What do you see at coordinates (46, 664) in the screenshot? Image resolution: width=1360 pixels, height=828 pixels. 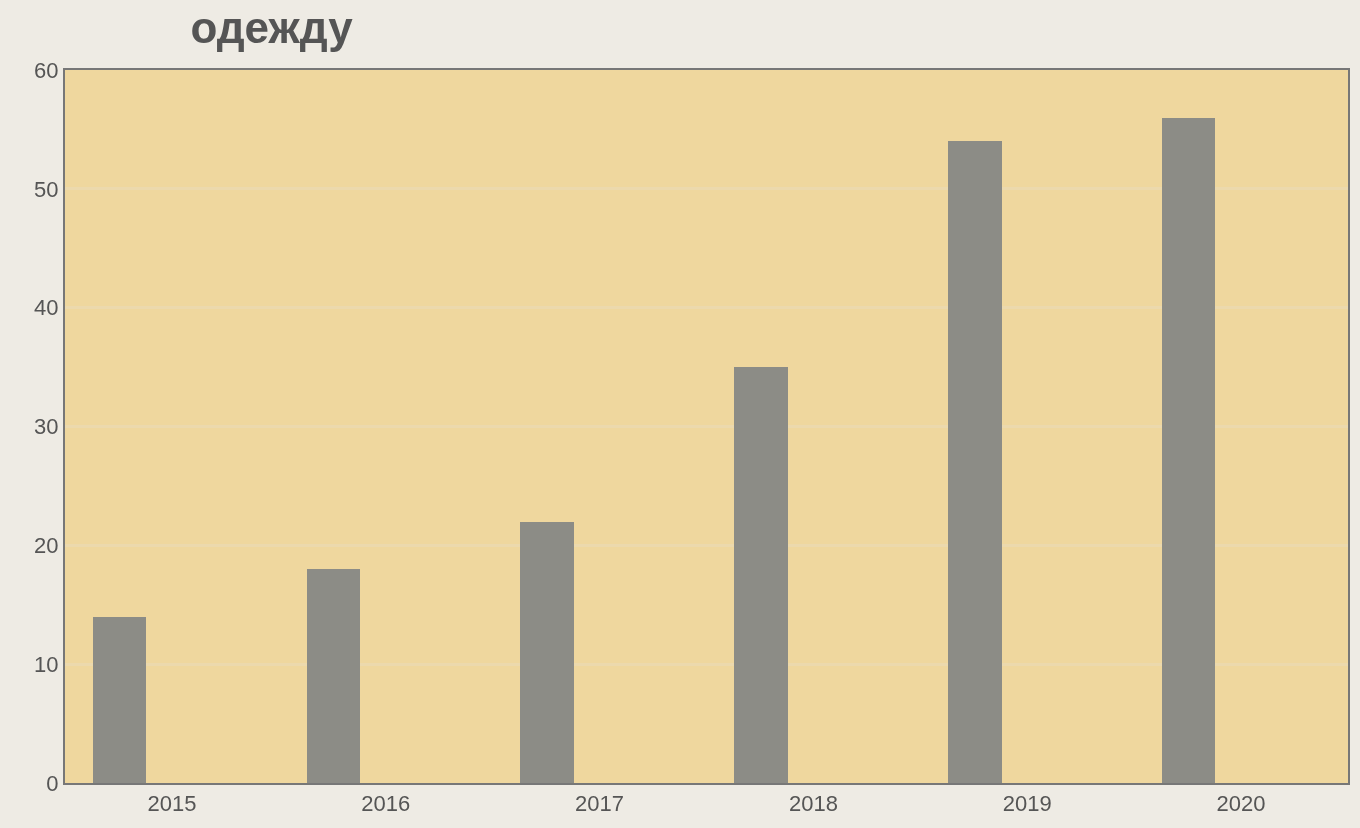 I see `y-tick-label: 10` at bounding box center [46, 664].